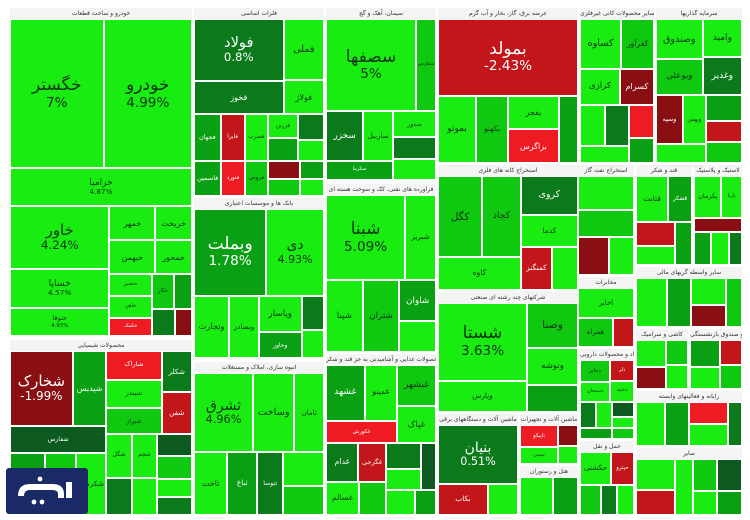 This screenshot has width=750, height=520. Describe the element at coordinates (669, 120) in the screenshot. I see `treemap-tile: وسپه` at that location.